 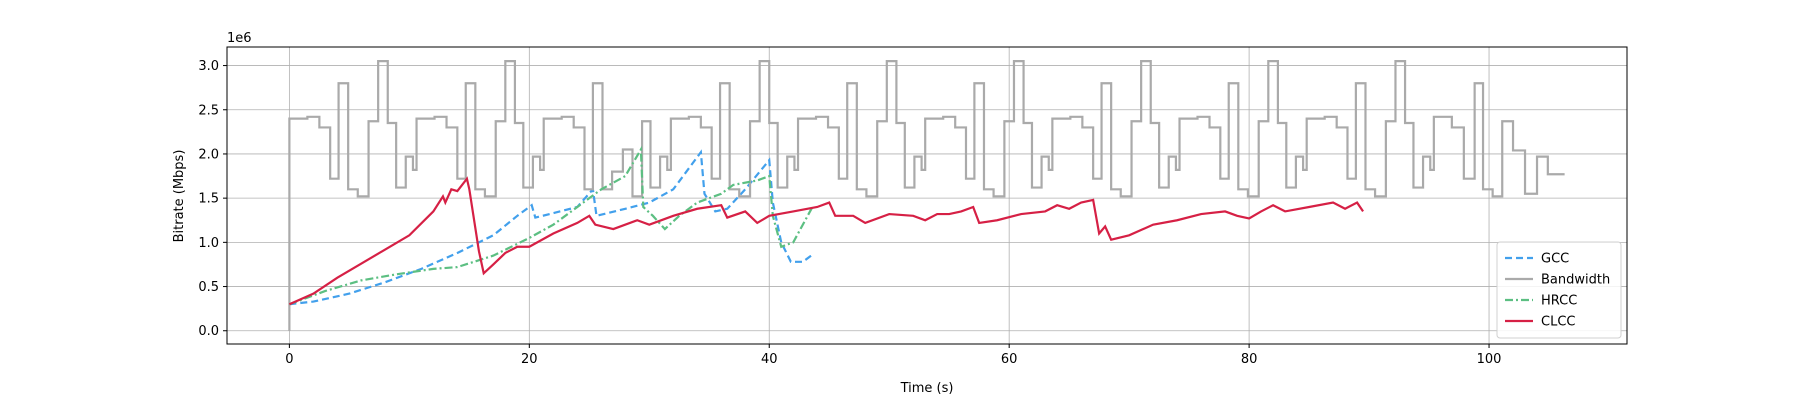 What do you see at coordinates (239, 38) in the screenshot?
I see `y-offset-label: 1e6` at bounding box center [239, 38].